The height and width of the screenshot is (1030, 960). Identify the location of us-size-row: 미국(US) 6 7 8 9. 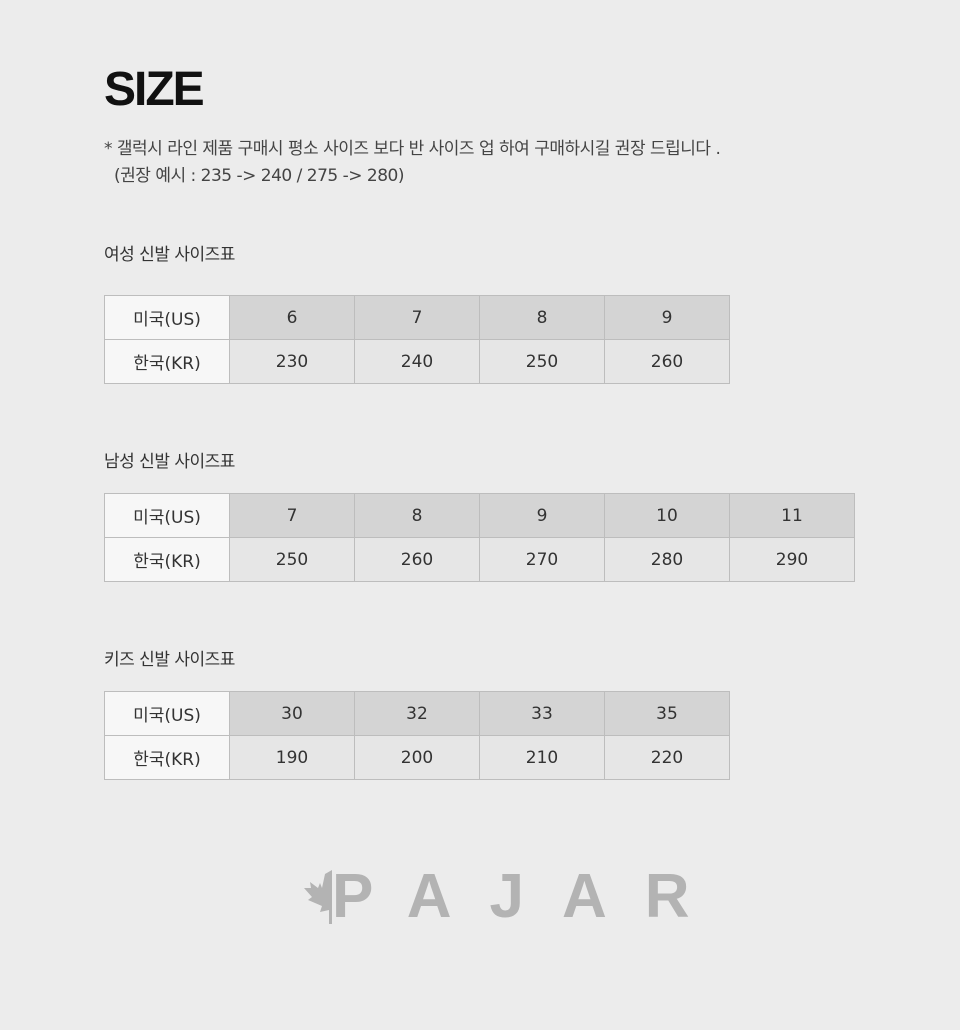
(417, 317).